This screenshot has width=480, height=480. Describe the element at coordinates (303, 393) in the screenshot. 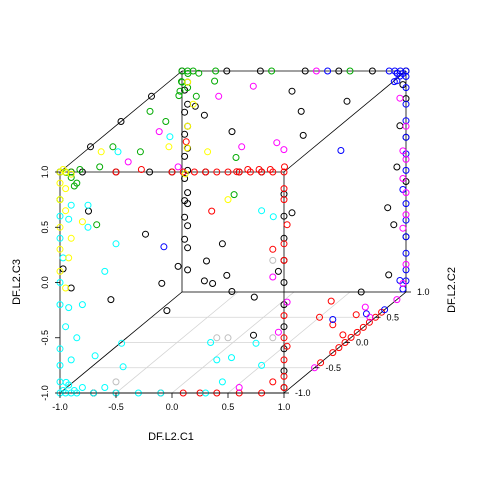

I see `y-tick-label-0: -1.0` at that location.